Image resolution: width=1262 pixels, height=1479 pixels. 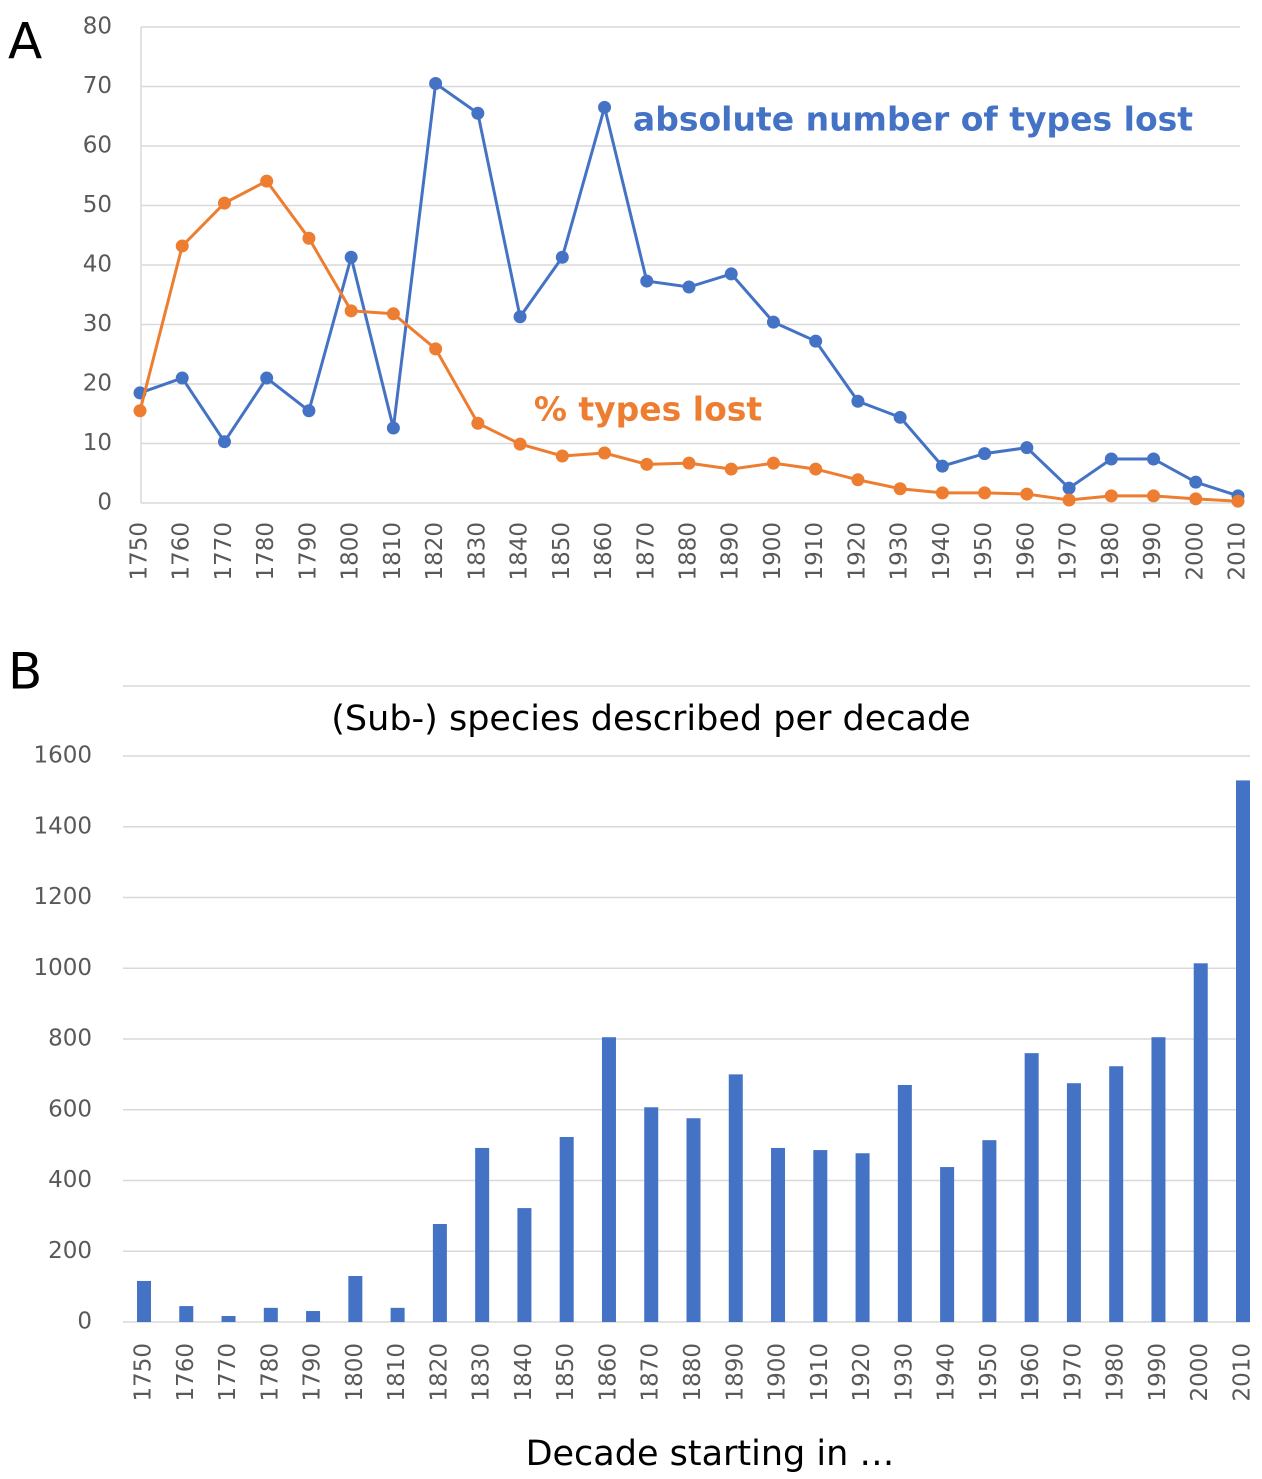 What do you see at coordinates (97, 146) in the screenshot?
I see `y-tick-label: 60` at bounding box center [97, 146].